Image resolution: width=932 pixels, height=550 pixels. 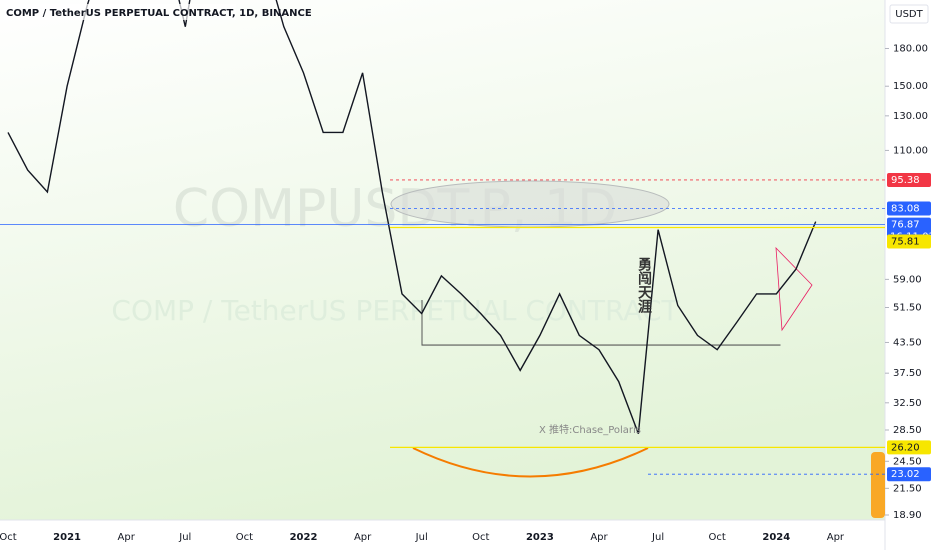 I want to click on x-tick-label: 2024, so click(x=776, y=537).